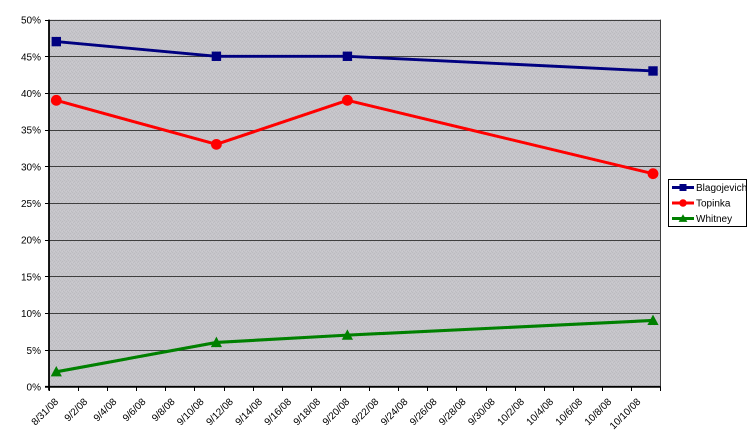  I want to click on svg-text: Whitney, so click(714, 219).